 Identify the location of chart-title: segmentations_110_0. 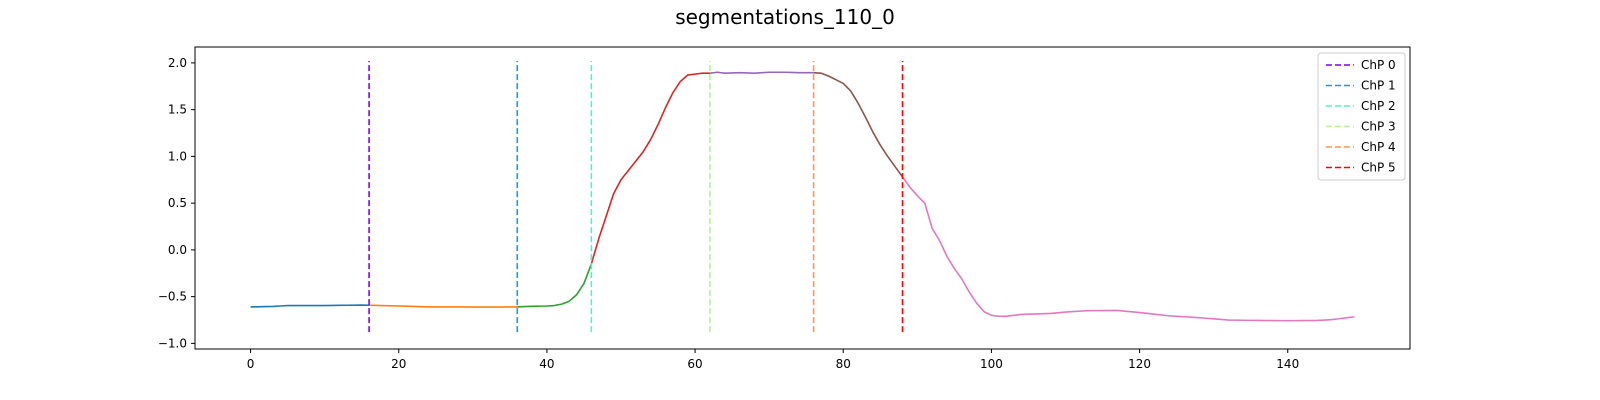
(785, 17).